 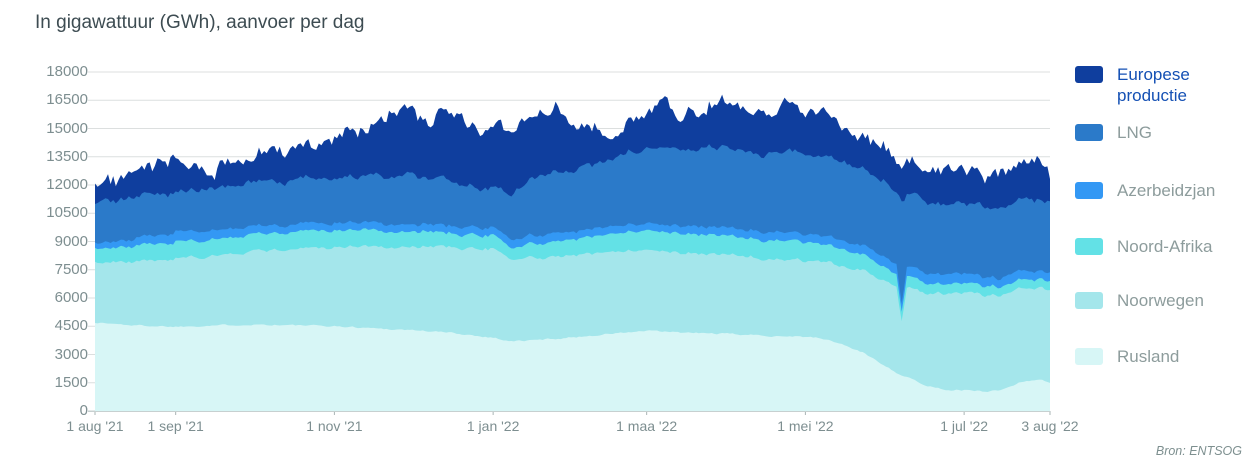 I want to click on x-tick-label-1-jul-22: 1 jul '22, so click(x=964, y=426).